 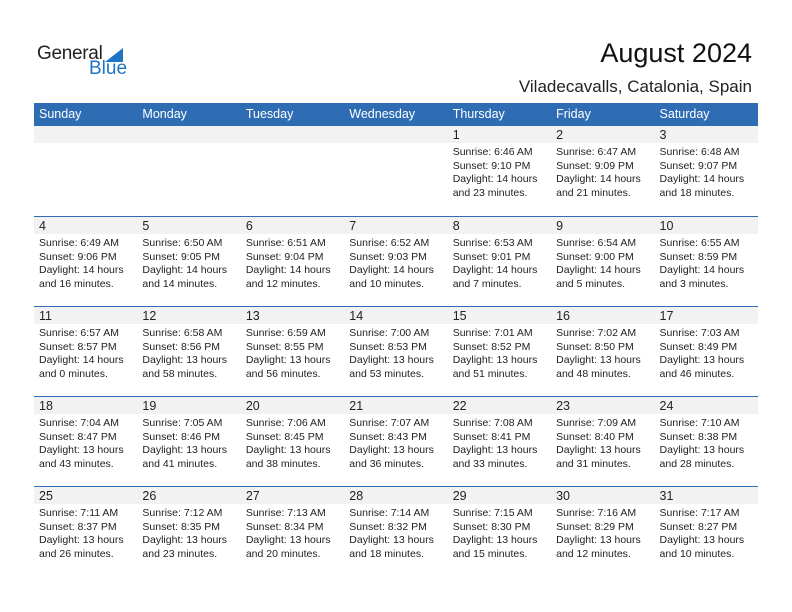 I want to click on logo-triangle-icon, so click(x=114, y=55).